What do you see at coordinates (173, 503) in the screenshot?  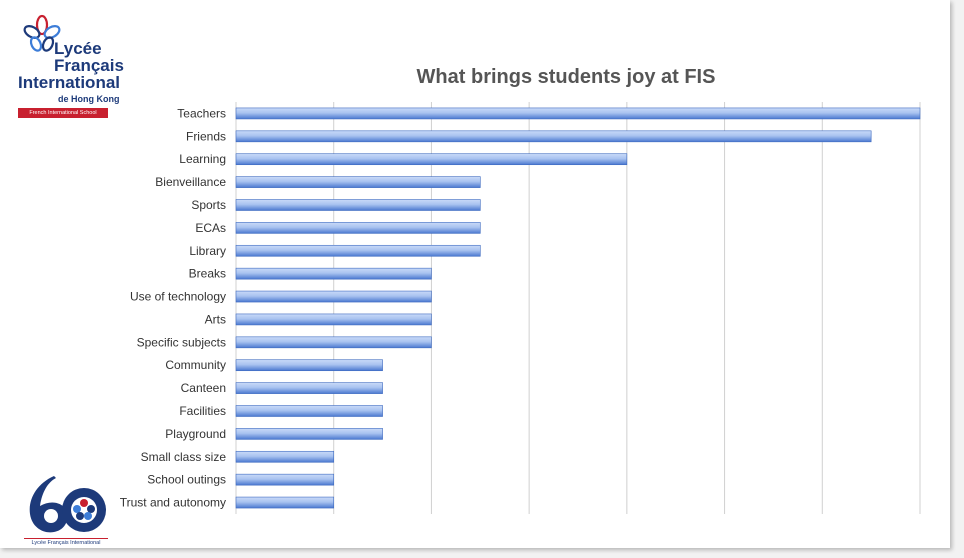 I see `category-label: Trust and autonomy` at bounding box center [173, 503].